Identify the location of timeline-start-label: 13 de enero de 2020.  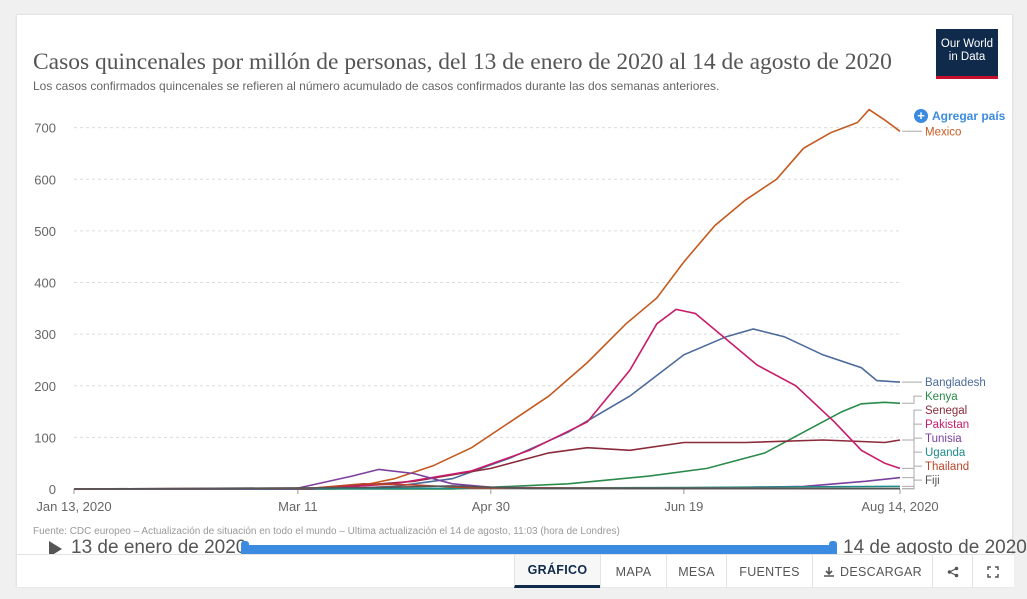
(159, 547).